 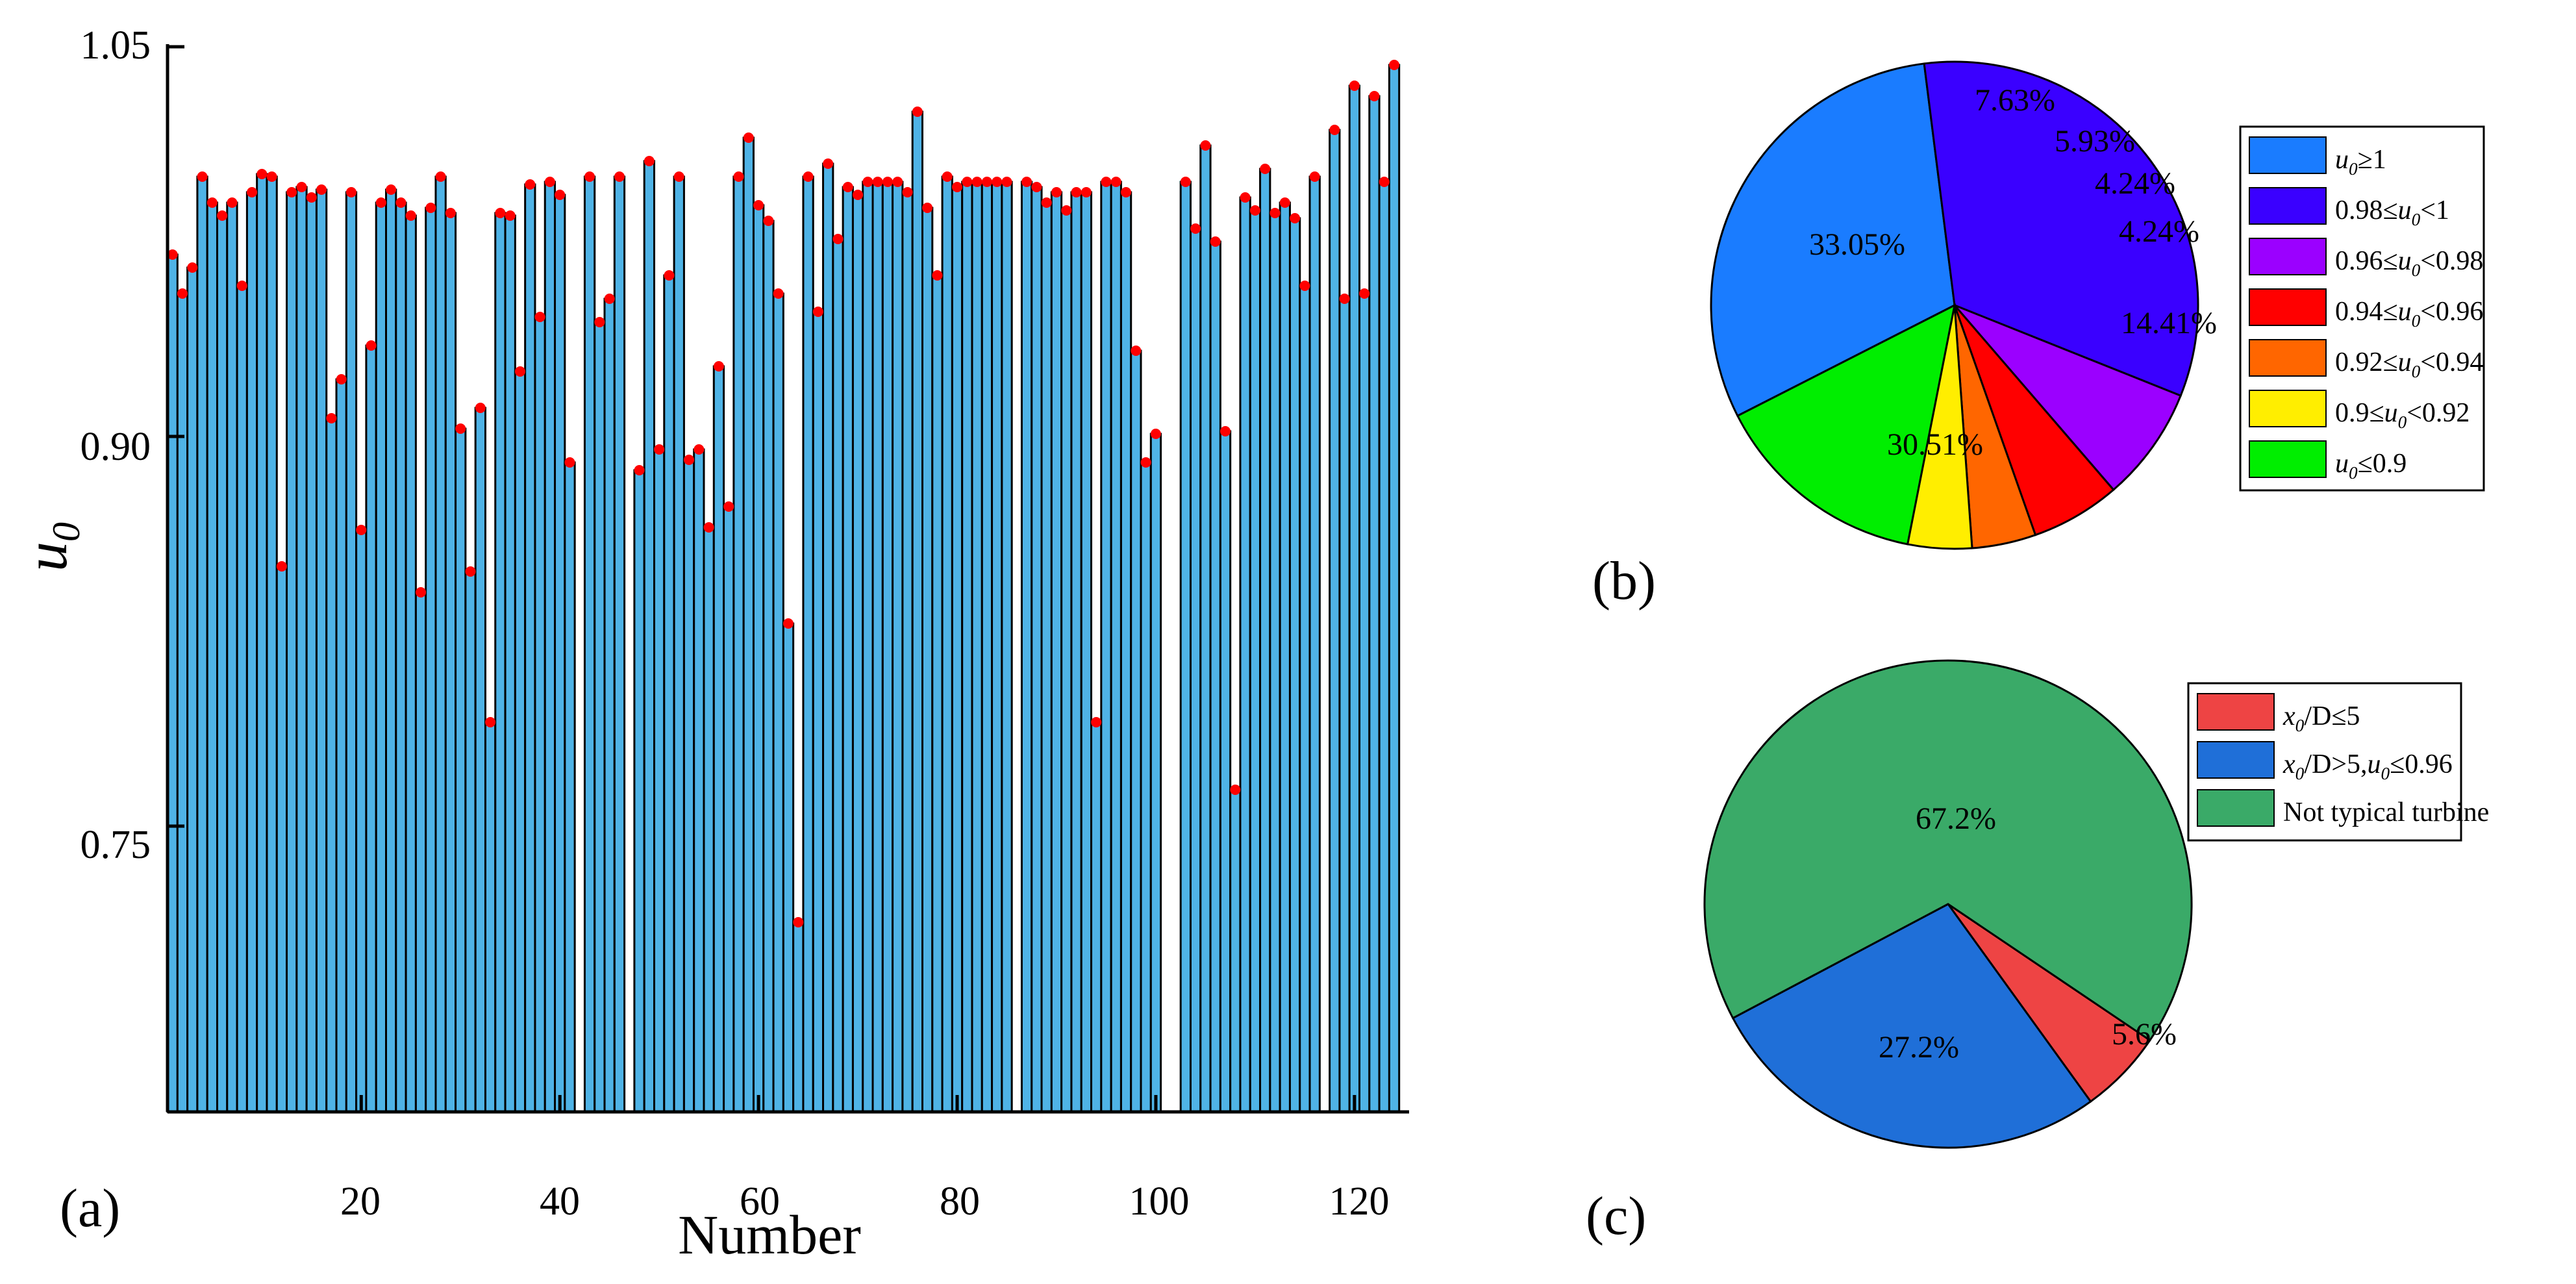 I want to click on x-tick-label-2: 40, so click(x=560, y=1201).